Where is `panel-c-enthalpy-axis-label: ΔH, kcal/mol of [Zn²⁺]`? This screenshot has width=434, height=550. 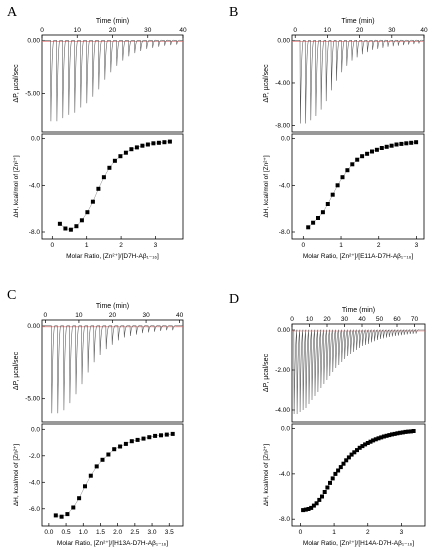
panel-c-enthalpy-axis-label: ΔH, kcal/mol of [Zn²⁺] is located at coordinates (16, 475).